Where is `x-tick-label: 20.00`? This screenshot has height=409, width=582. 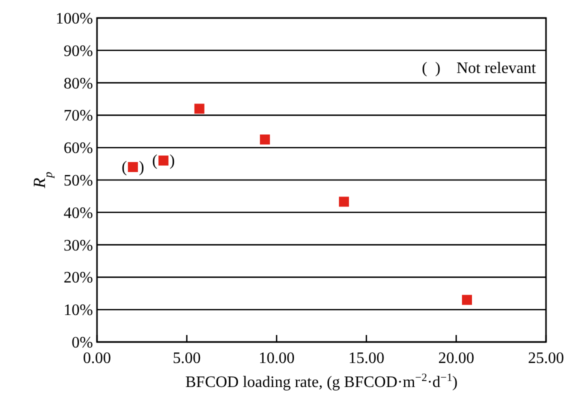 x-tick-label: 20.00 is located at coordinates (456, 358).